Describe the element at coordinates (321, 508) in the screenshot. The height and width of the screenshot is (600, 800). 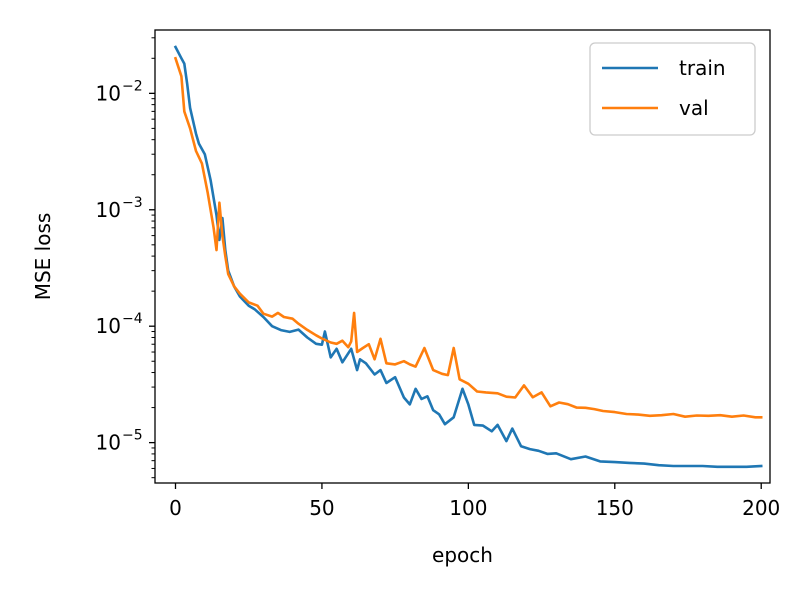
I see `x-tick-label: 50` at that location.